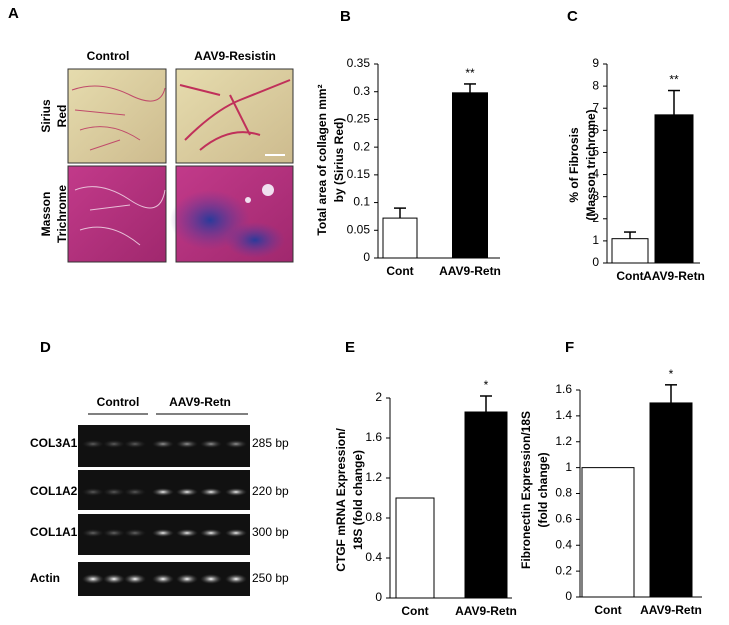 This screenshot has width=729, height=625. What do you see at coordinates (534, 490) in the screenshot?
I see `y-axis-label: Fibronectin Expression/18S (fold change)` at bounding box center [534, 490].